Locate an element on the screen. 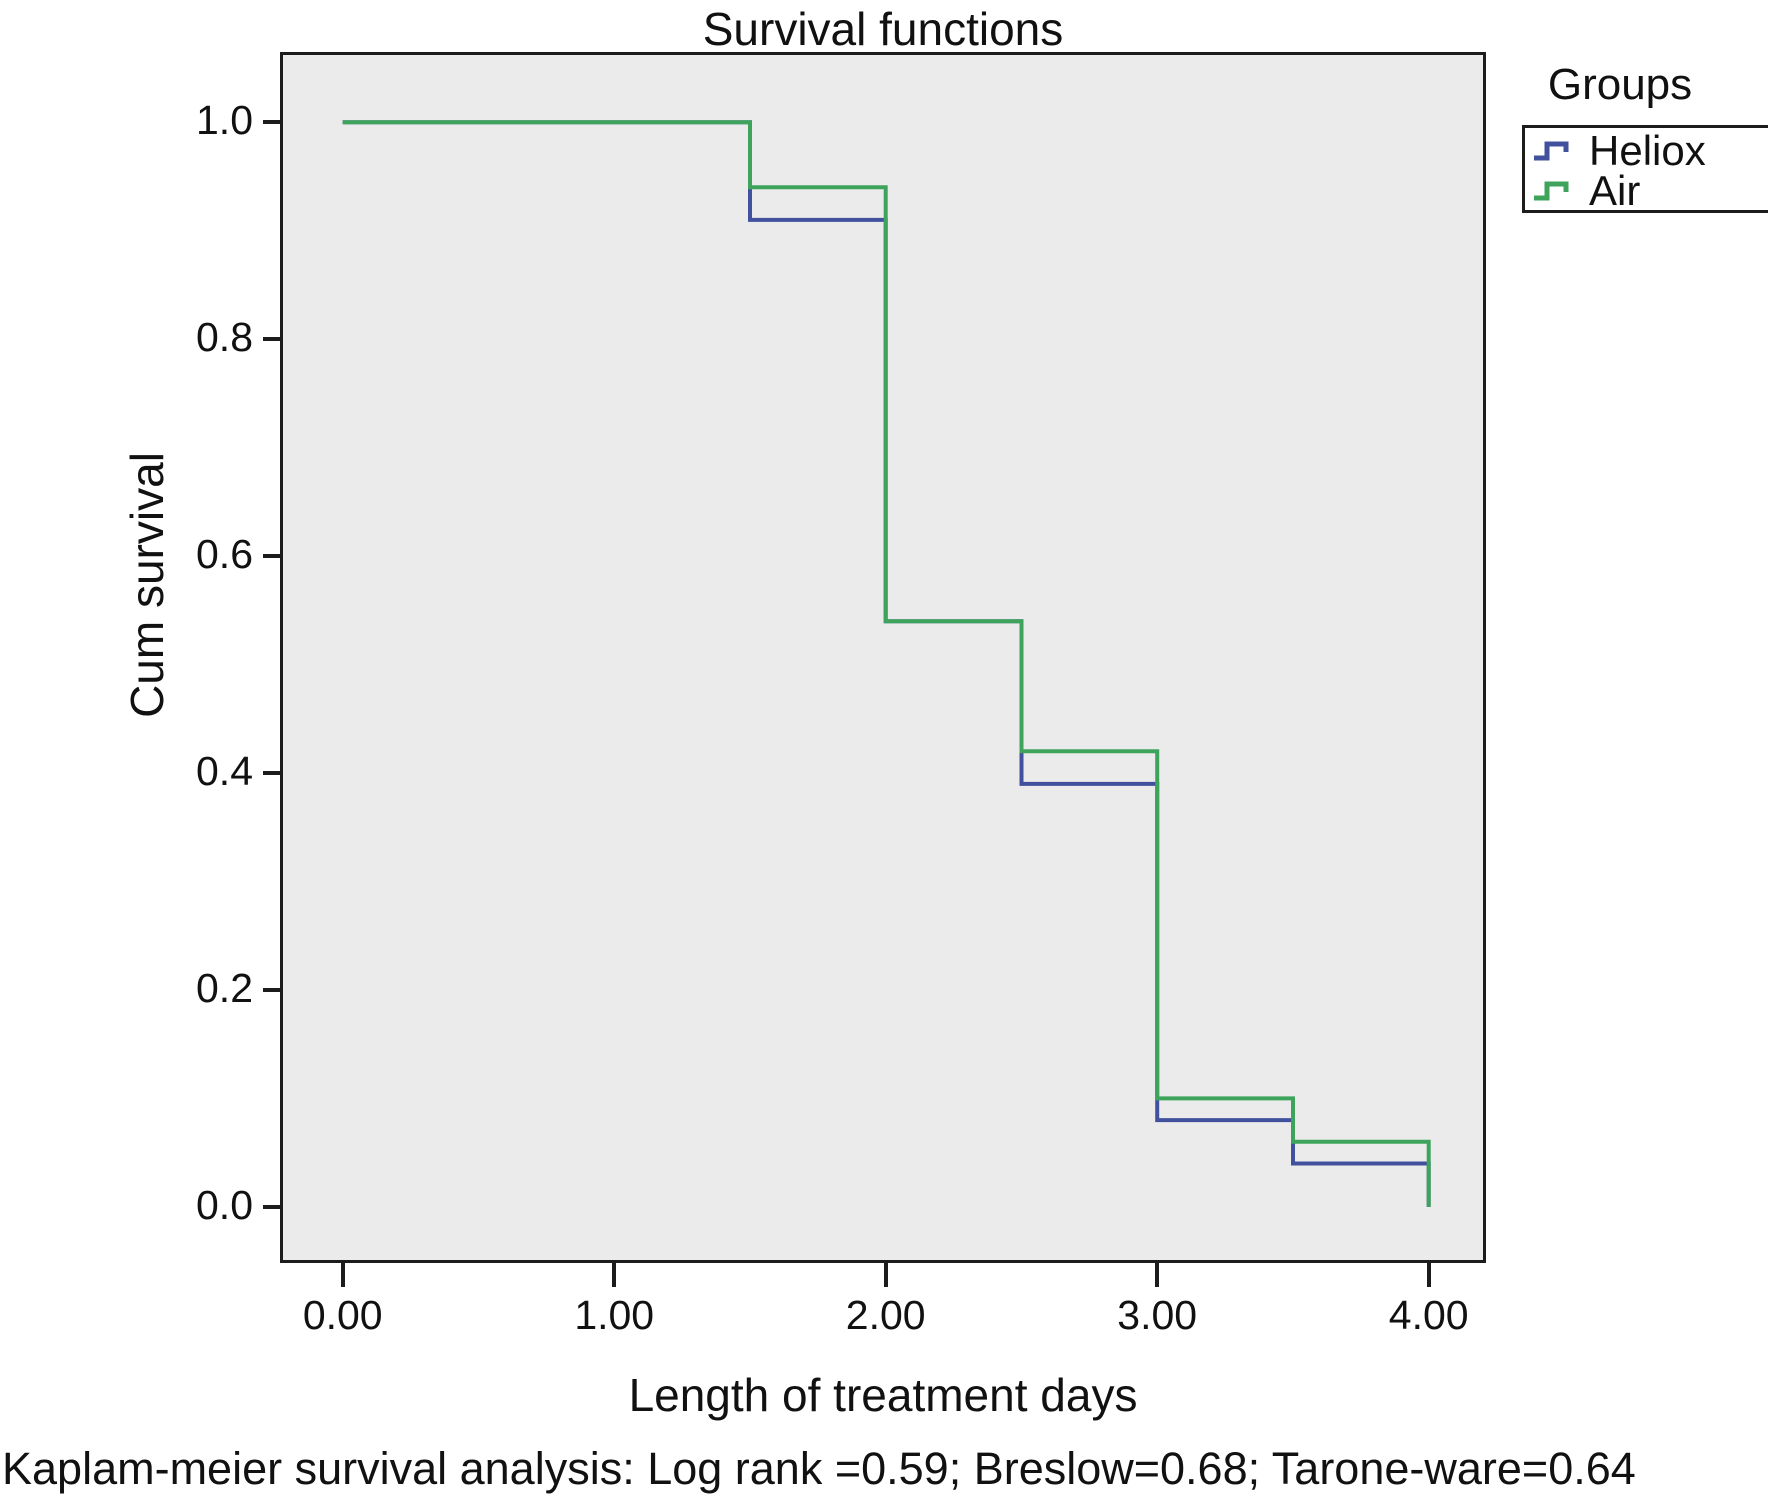 The height and width of the screenshot is (1509, 1768). legend-entry-heliox: Heliox is located at coordinates (1649, 150).